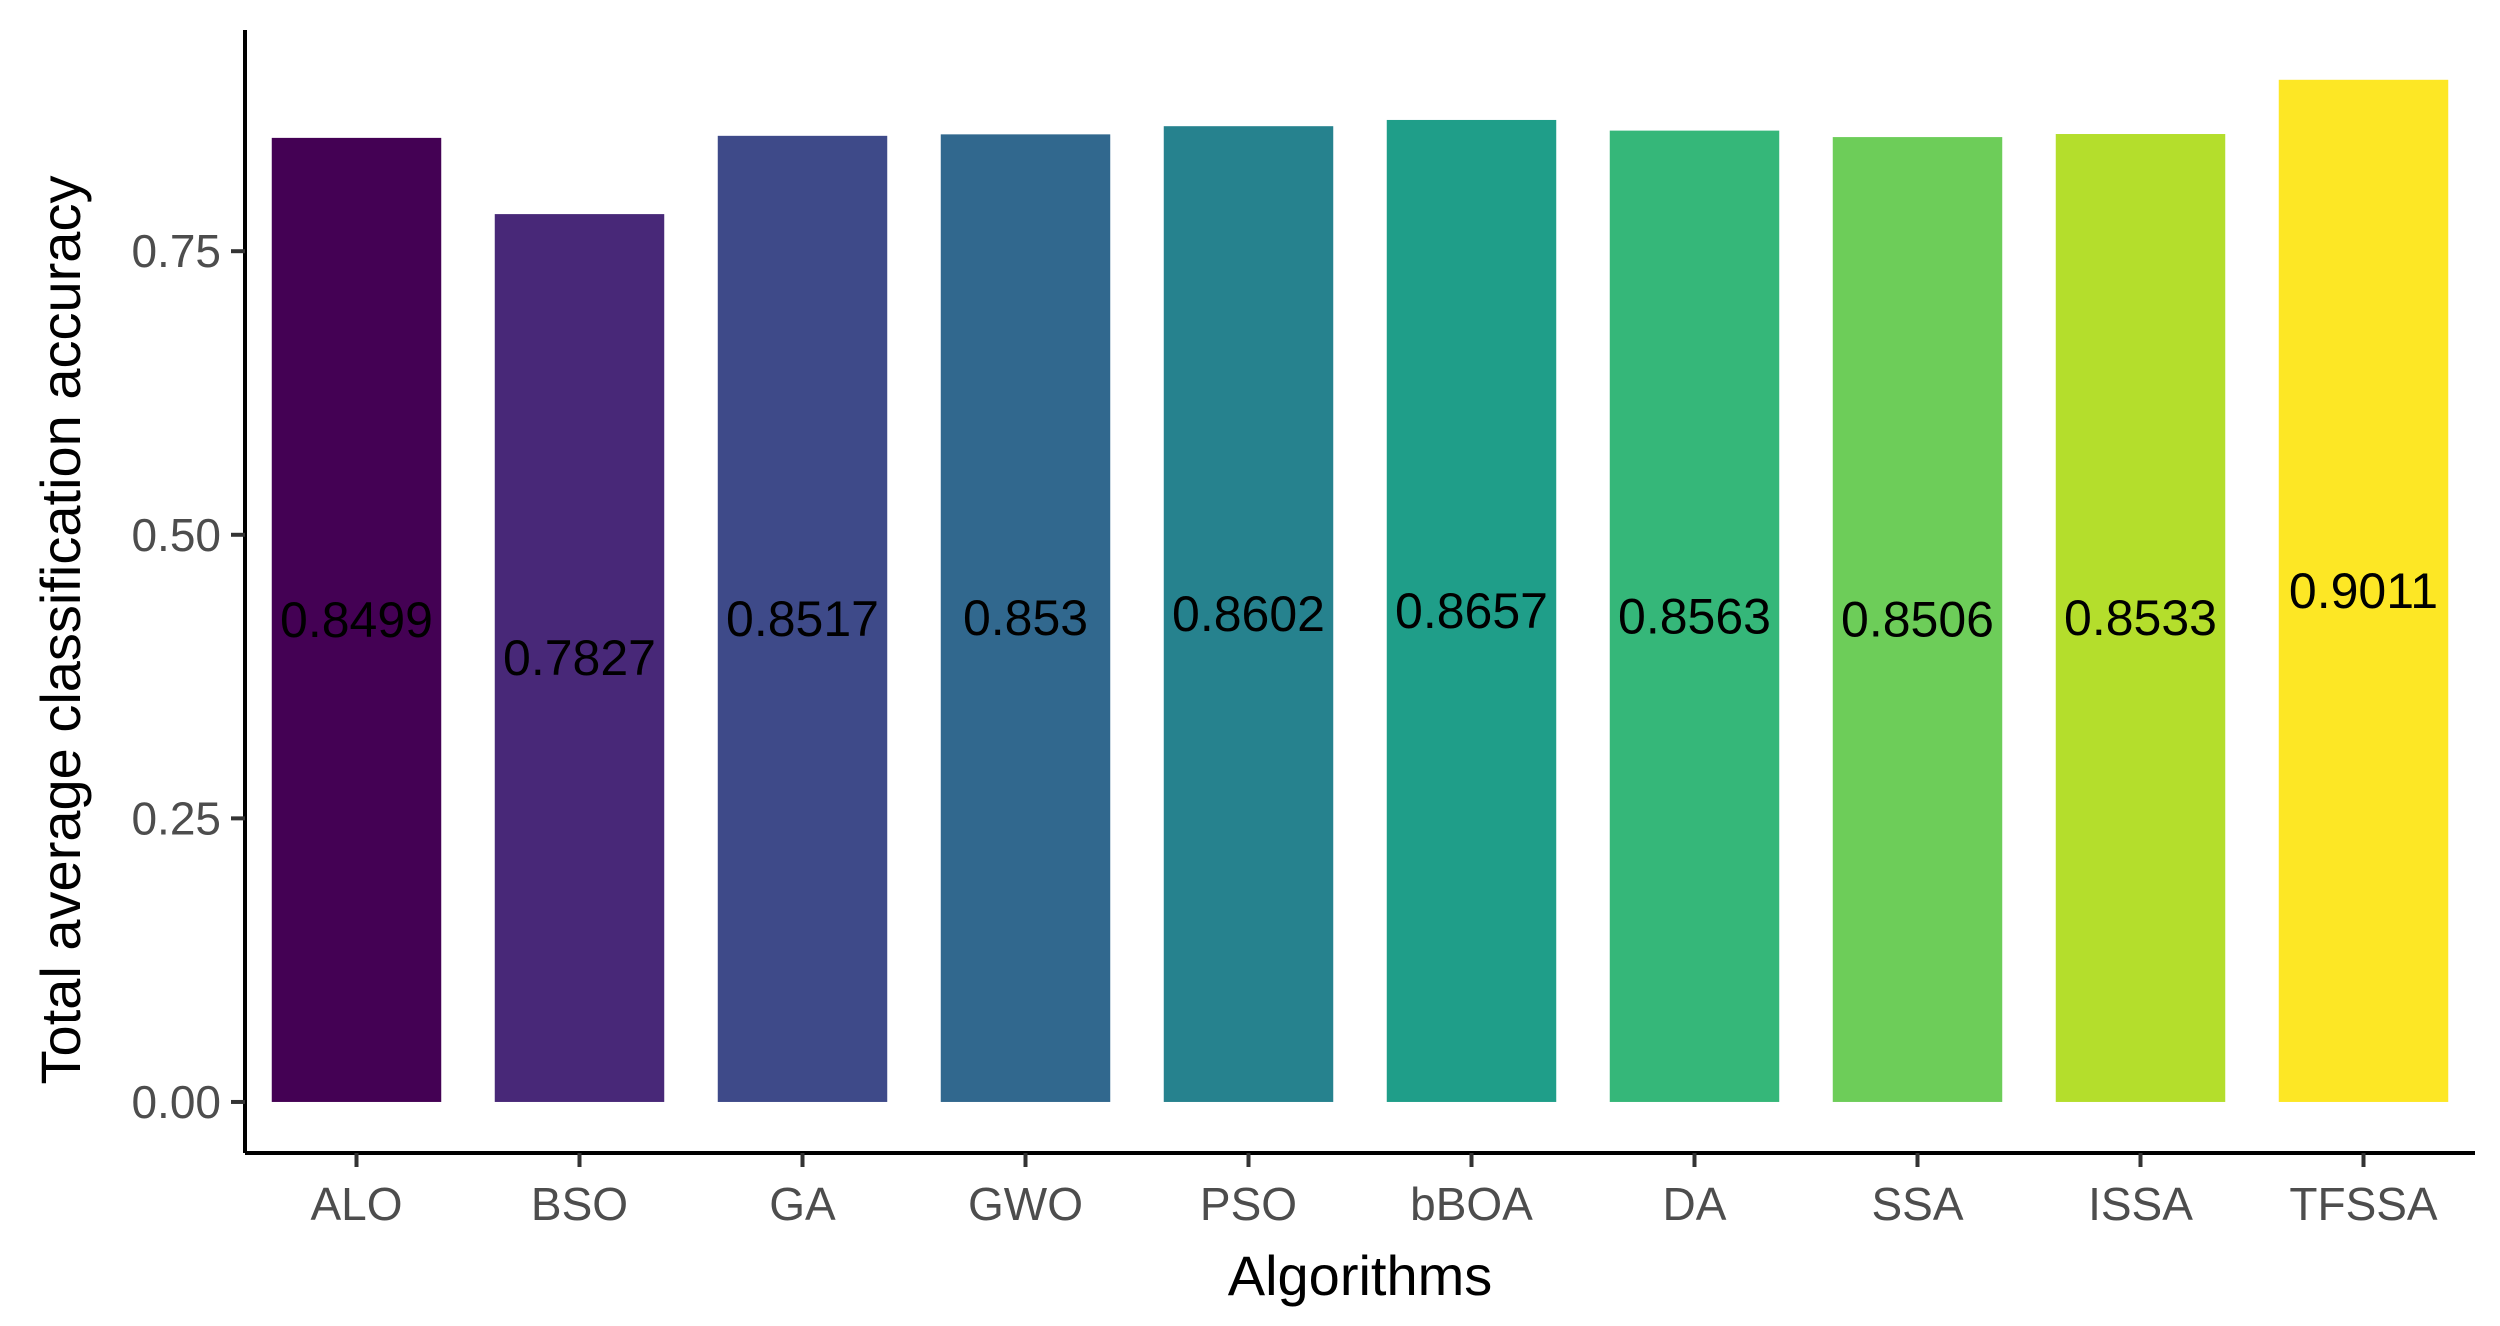 This screenshot has width=2500, height=1326. I want to click on bar-ssa, so click(1917, 619).